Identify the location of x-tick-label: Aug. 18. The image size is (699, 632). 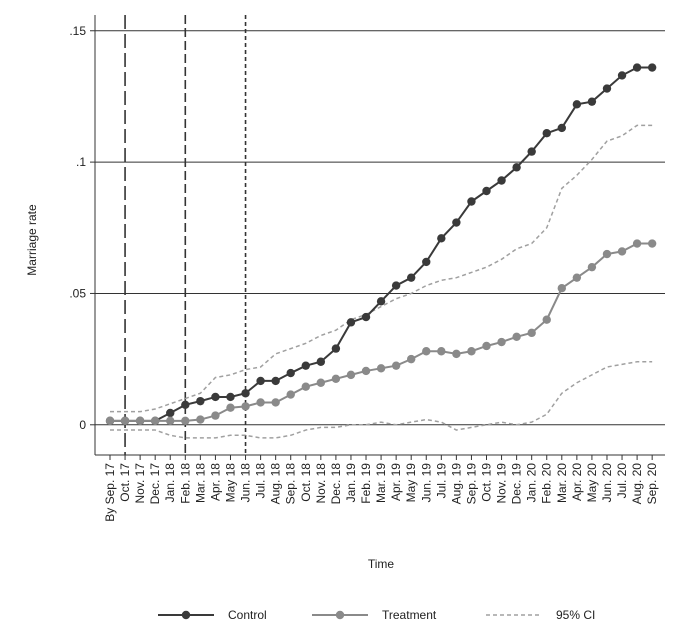
(276, 484).